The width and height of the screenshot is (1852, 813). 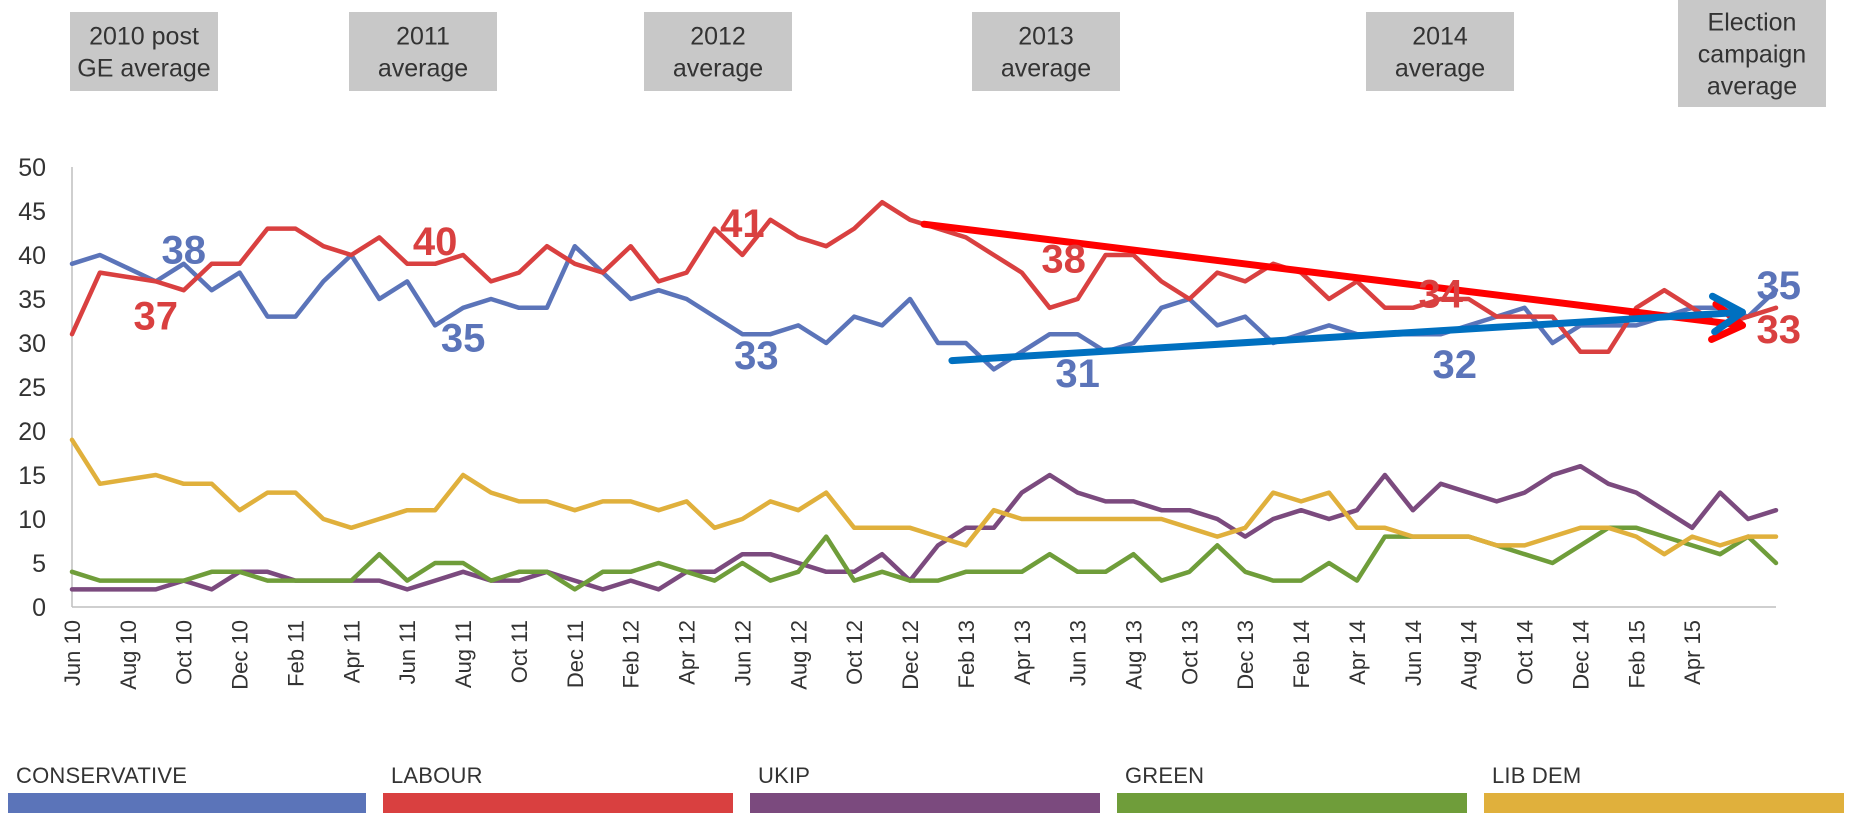 What do you see at coordinates (32, 212) in the screenshot?
I see `y-tick-label: 45` at bounding box center [32, 212].